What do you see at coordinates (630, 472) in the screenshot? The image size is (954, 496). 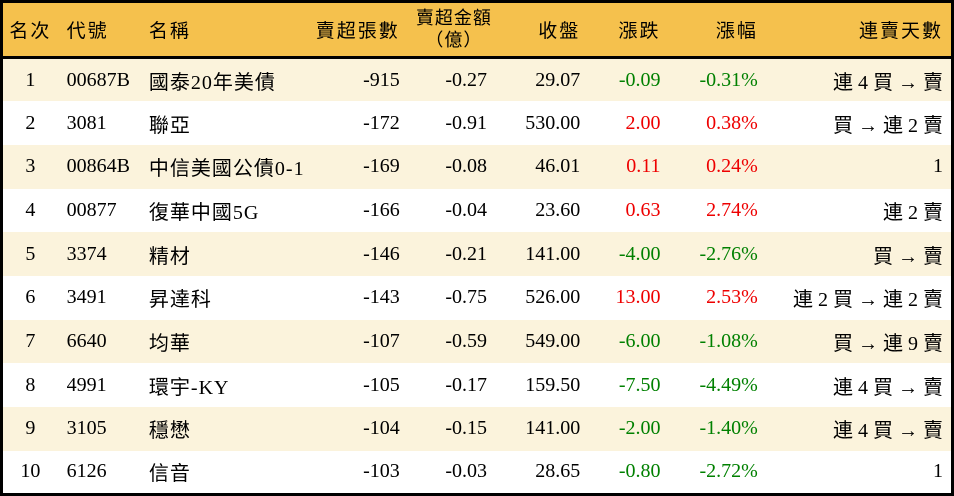 I see `cell-change: -0.80` at bounding box center [630, 472].